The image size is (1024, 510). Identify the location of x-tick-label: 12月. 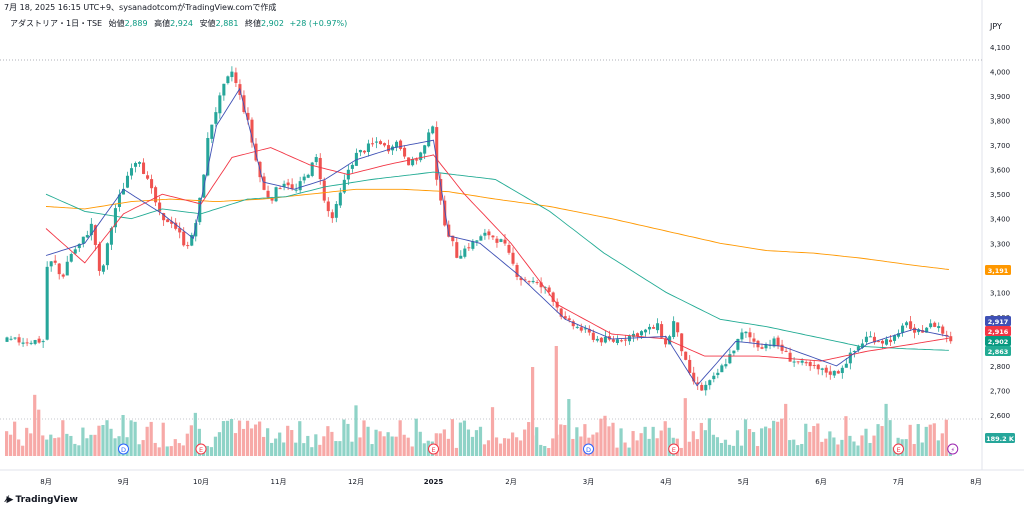
(356, 482).